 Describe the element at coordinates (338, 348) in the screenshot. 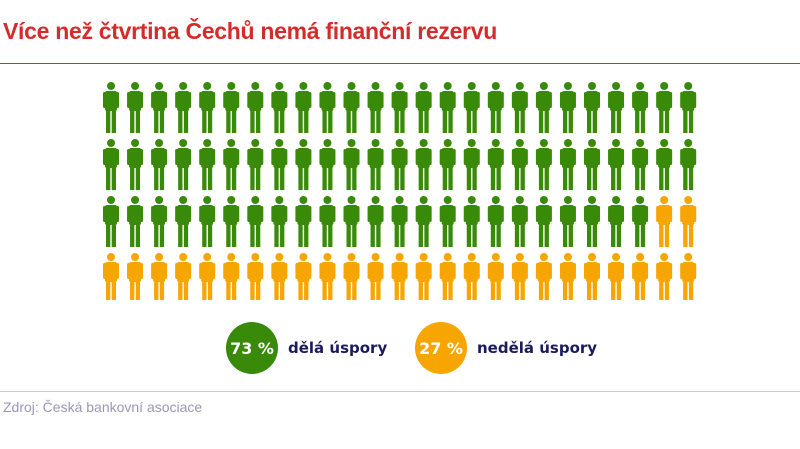

I see `legend-label-saves: dělá úspory` at that location.